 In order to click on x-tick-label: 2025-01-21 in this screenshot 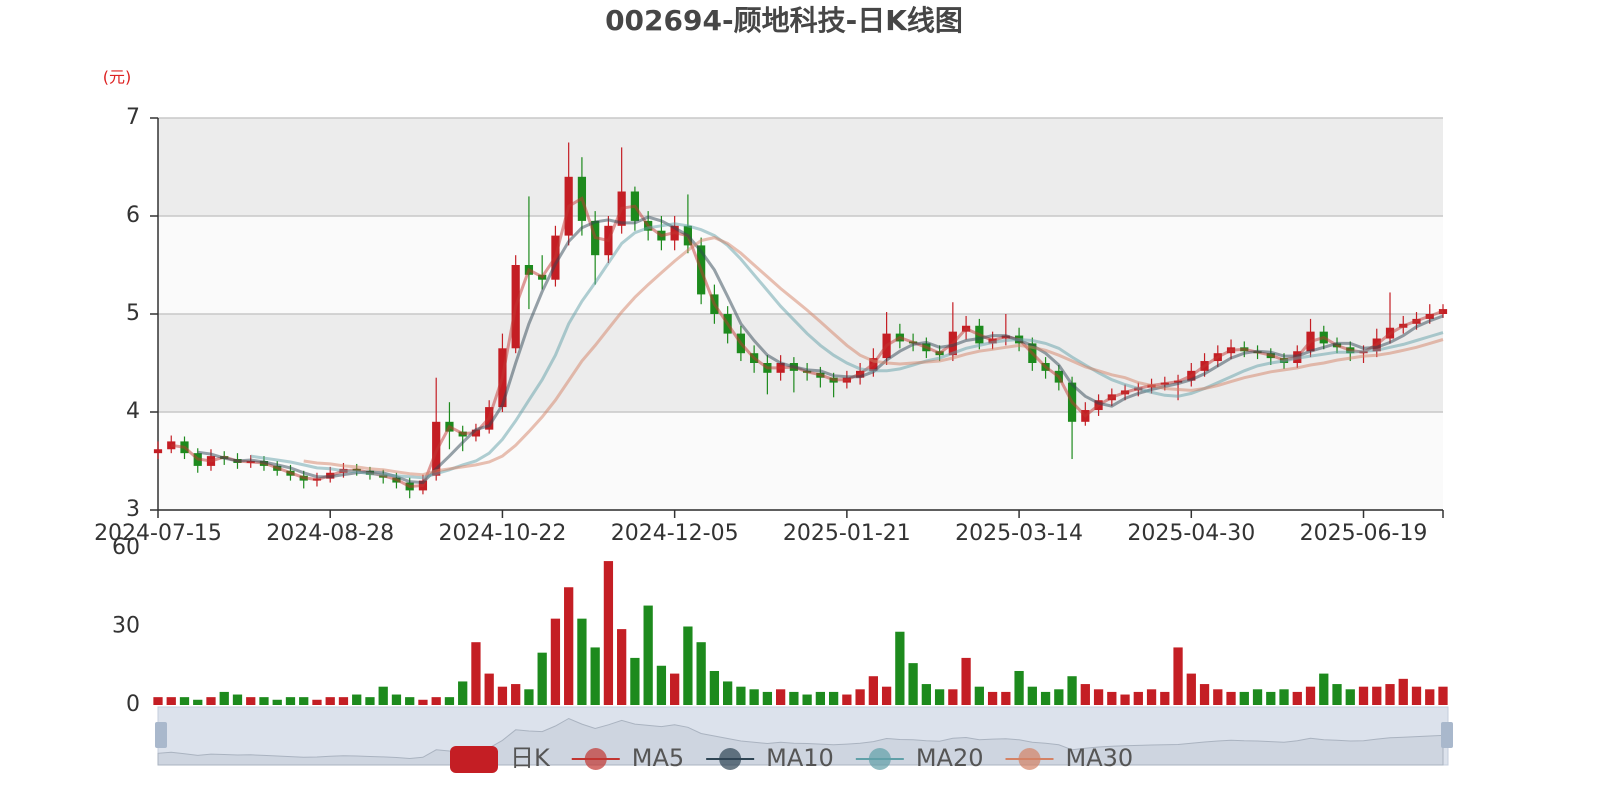, I will do `click(847, 533)`.